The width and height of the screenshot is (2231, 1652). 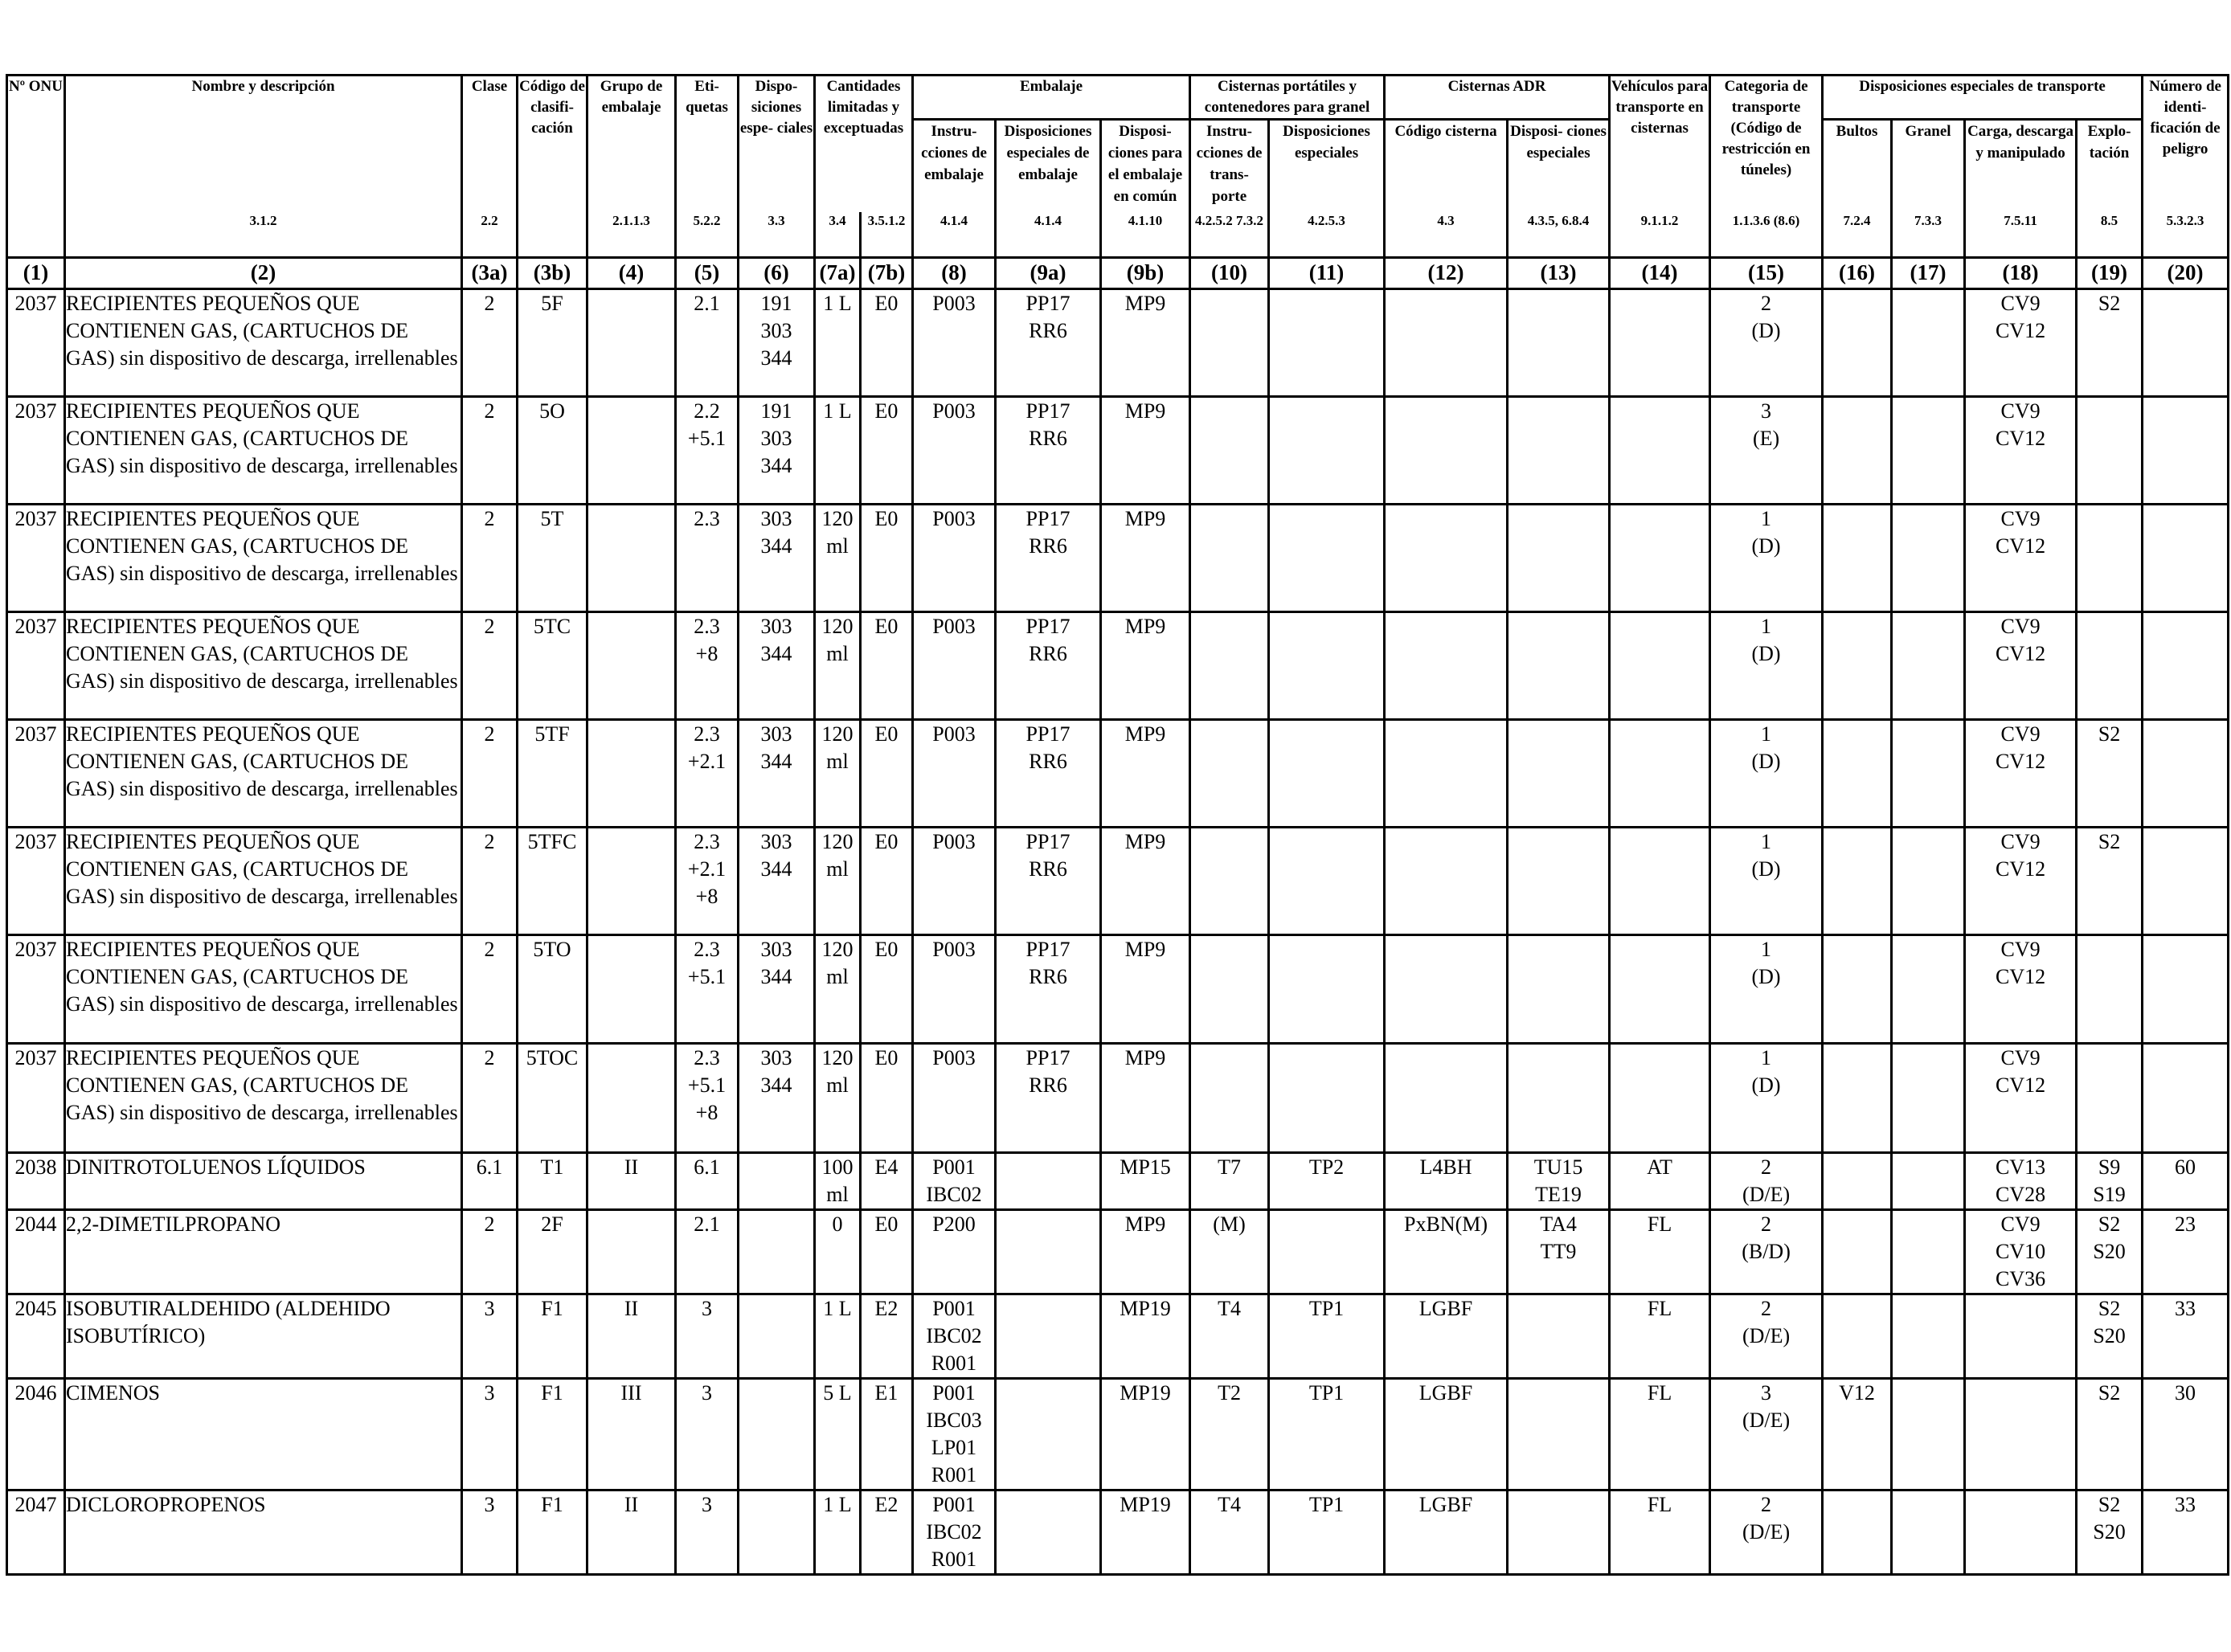 What do you see at coordinates (2185, 1181) in the screenshot?
I see `table-cell: 60` at bounding box center [2185, 1181].